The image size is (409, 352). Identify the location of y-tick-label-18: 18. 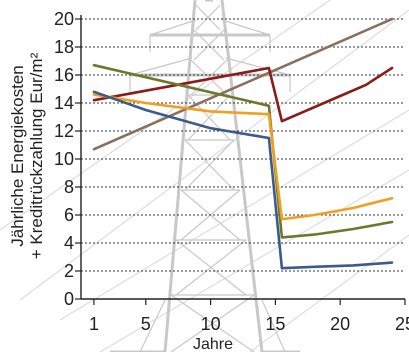
(64, 47).